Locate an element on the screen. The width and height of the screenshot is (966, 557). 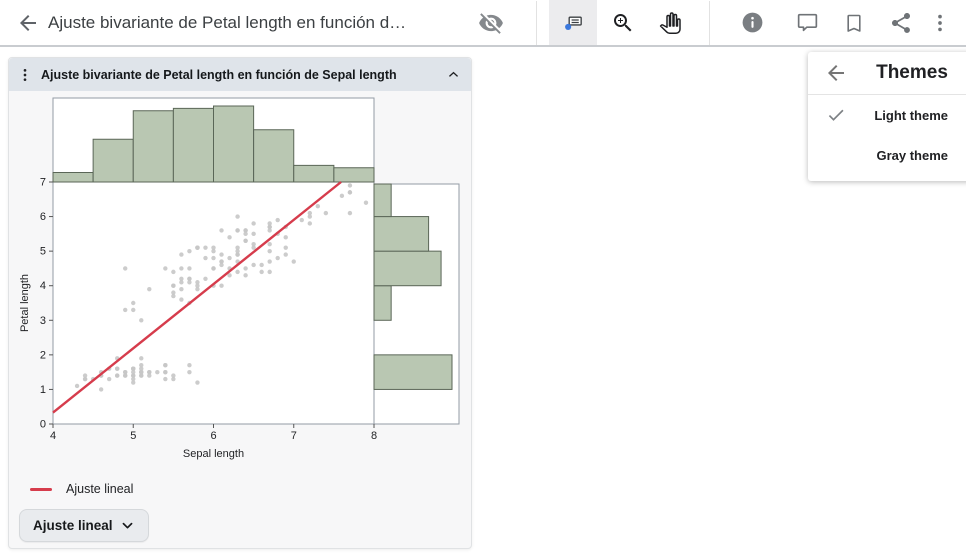
fit-dropdown-label: Ajuste lineal is located at coordinates (73, 525).